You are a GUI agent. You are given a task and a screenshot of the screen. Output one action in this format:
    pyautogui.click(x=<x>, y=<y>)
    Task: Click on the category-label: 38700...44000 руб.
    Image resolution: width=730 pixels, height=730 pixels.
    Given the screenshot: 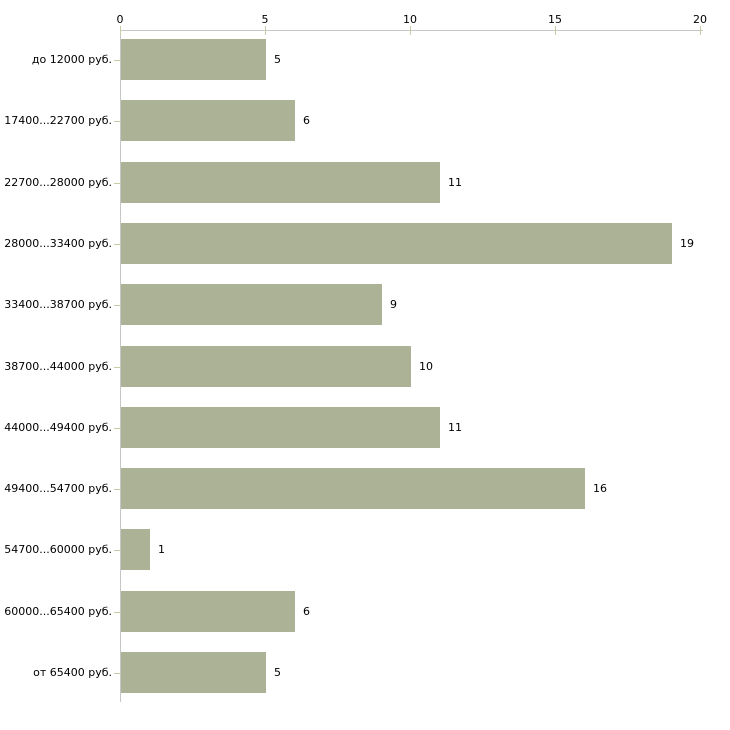 What is the action you would take?
    pyautogui.click(x=58, y=366)
    